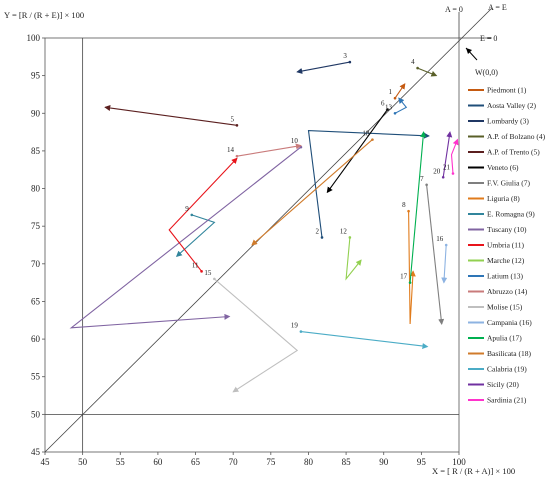  What do you see at coordinates (459, 462) in the screenshot?
I see `x-tick-label: 100` at bounding box center [459, 462].